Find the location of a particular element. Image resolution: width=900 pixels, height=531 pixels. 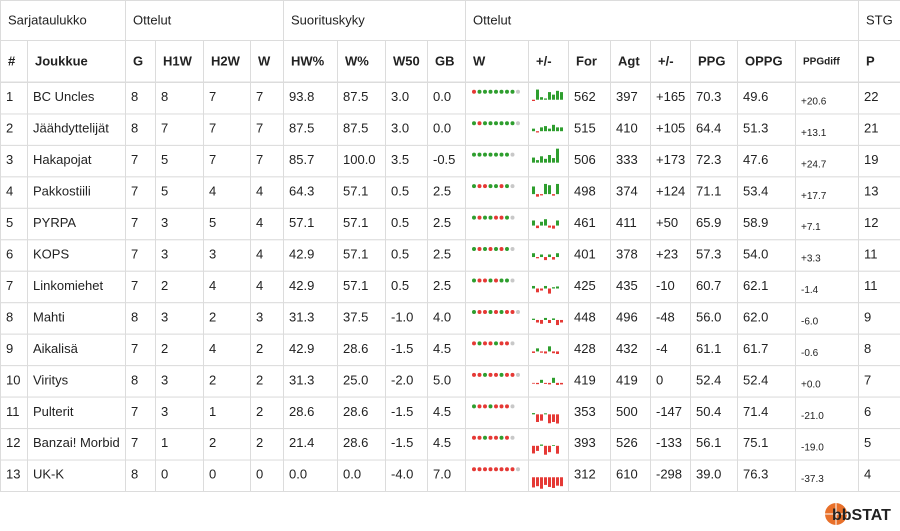

cell-text: 0.0 is located at coordinates (442, 128).